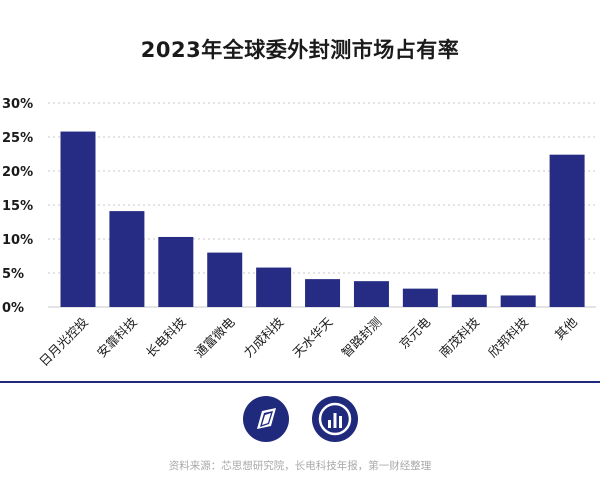 This screenshot has height=484, width=600. I want to click on x-tick-label: 力成科技, so click(264, 337).